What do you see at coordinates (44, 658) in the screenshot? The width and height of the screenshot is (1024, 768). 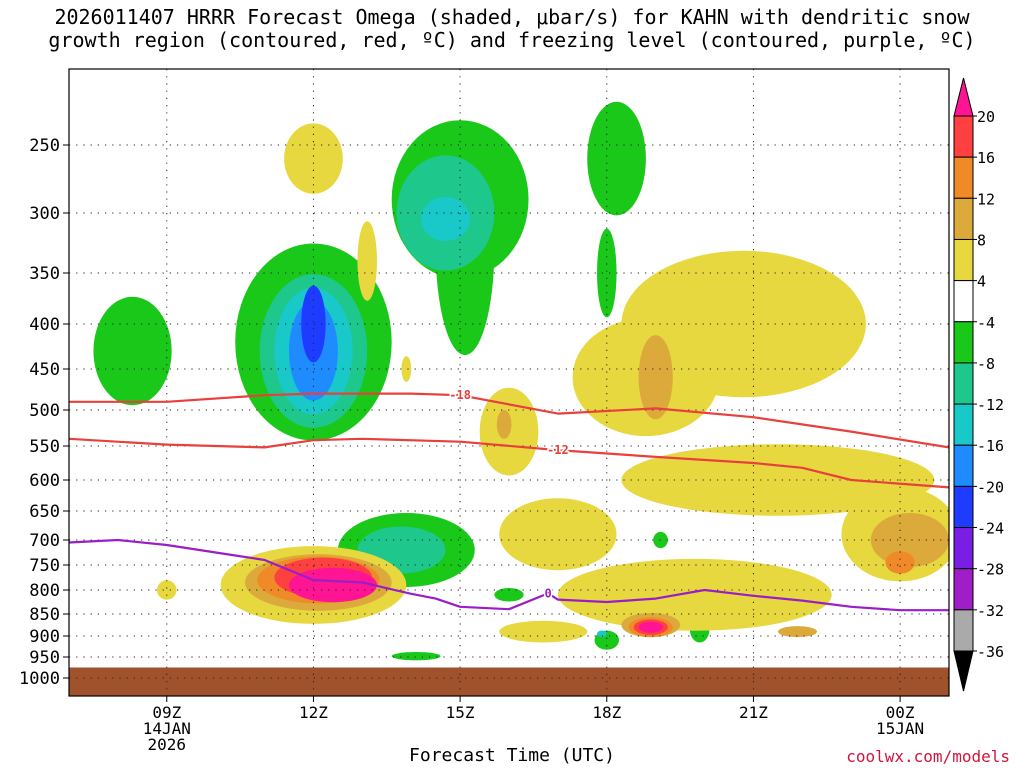 I see `y-tick-label-950: 950` at bounding box center [44, 658].